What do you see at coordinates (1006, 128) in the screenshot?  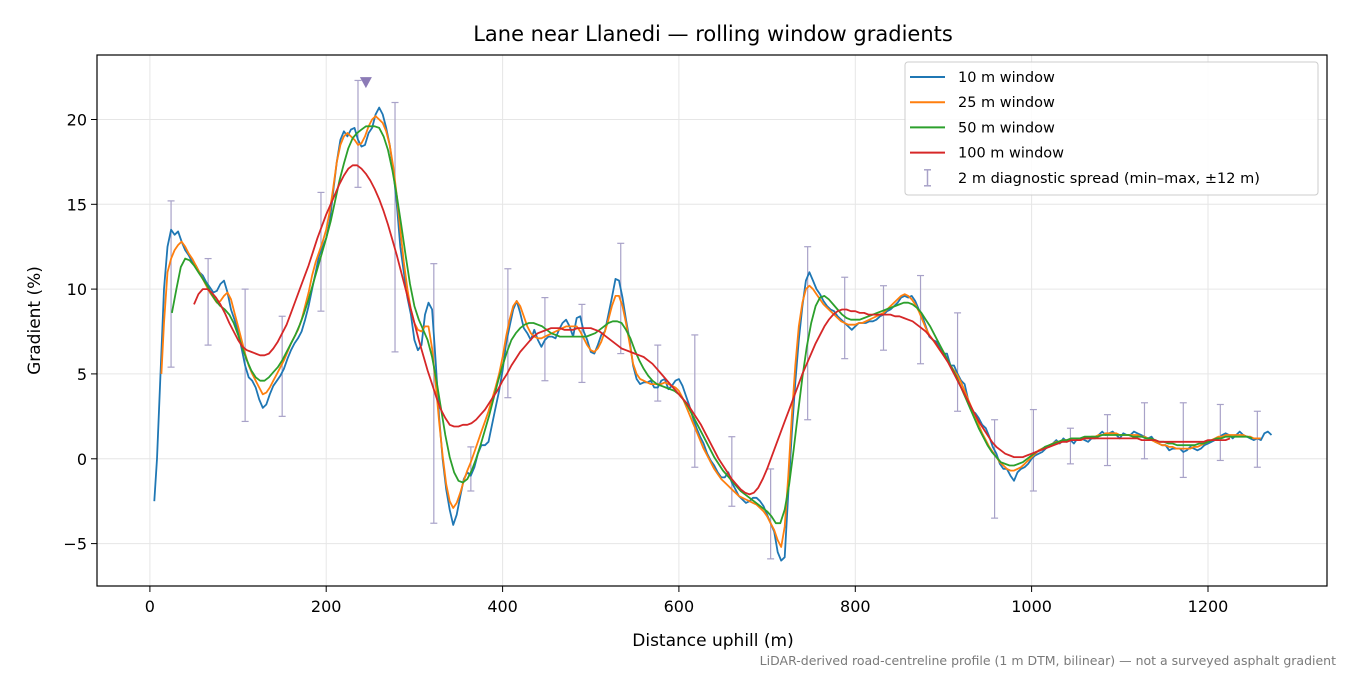 I see `legend-label: 50 m window` at bounding box center [1006, 128].